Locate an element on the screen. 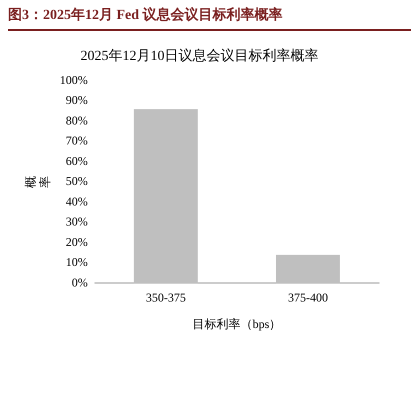  chart-subtitle: 2025年12月10日议息会议目标利率概率 is located at coordinates (199, 56).